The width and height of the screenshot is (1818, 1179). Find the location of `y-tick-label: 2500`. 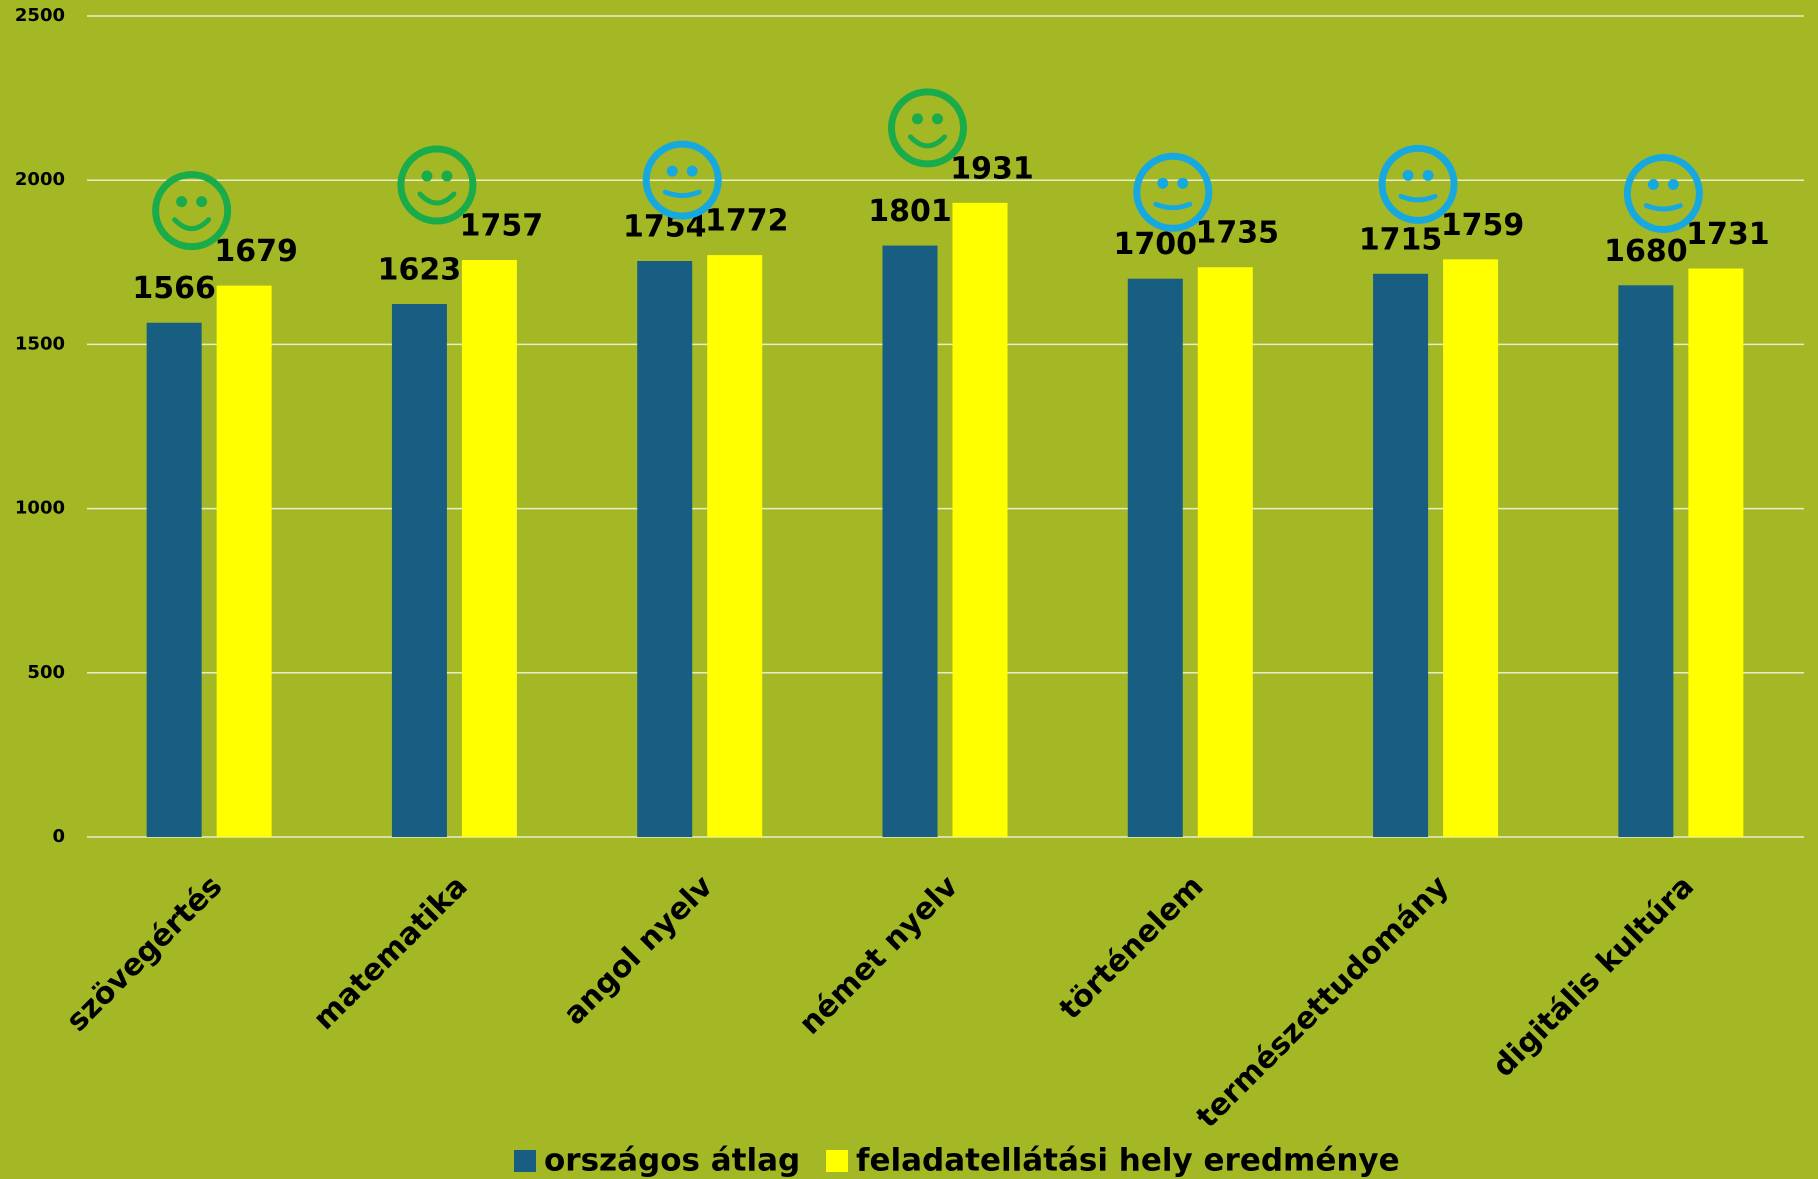

y-tick-label: 2500 is located at coordinates (40, 15).